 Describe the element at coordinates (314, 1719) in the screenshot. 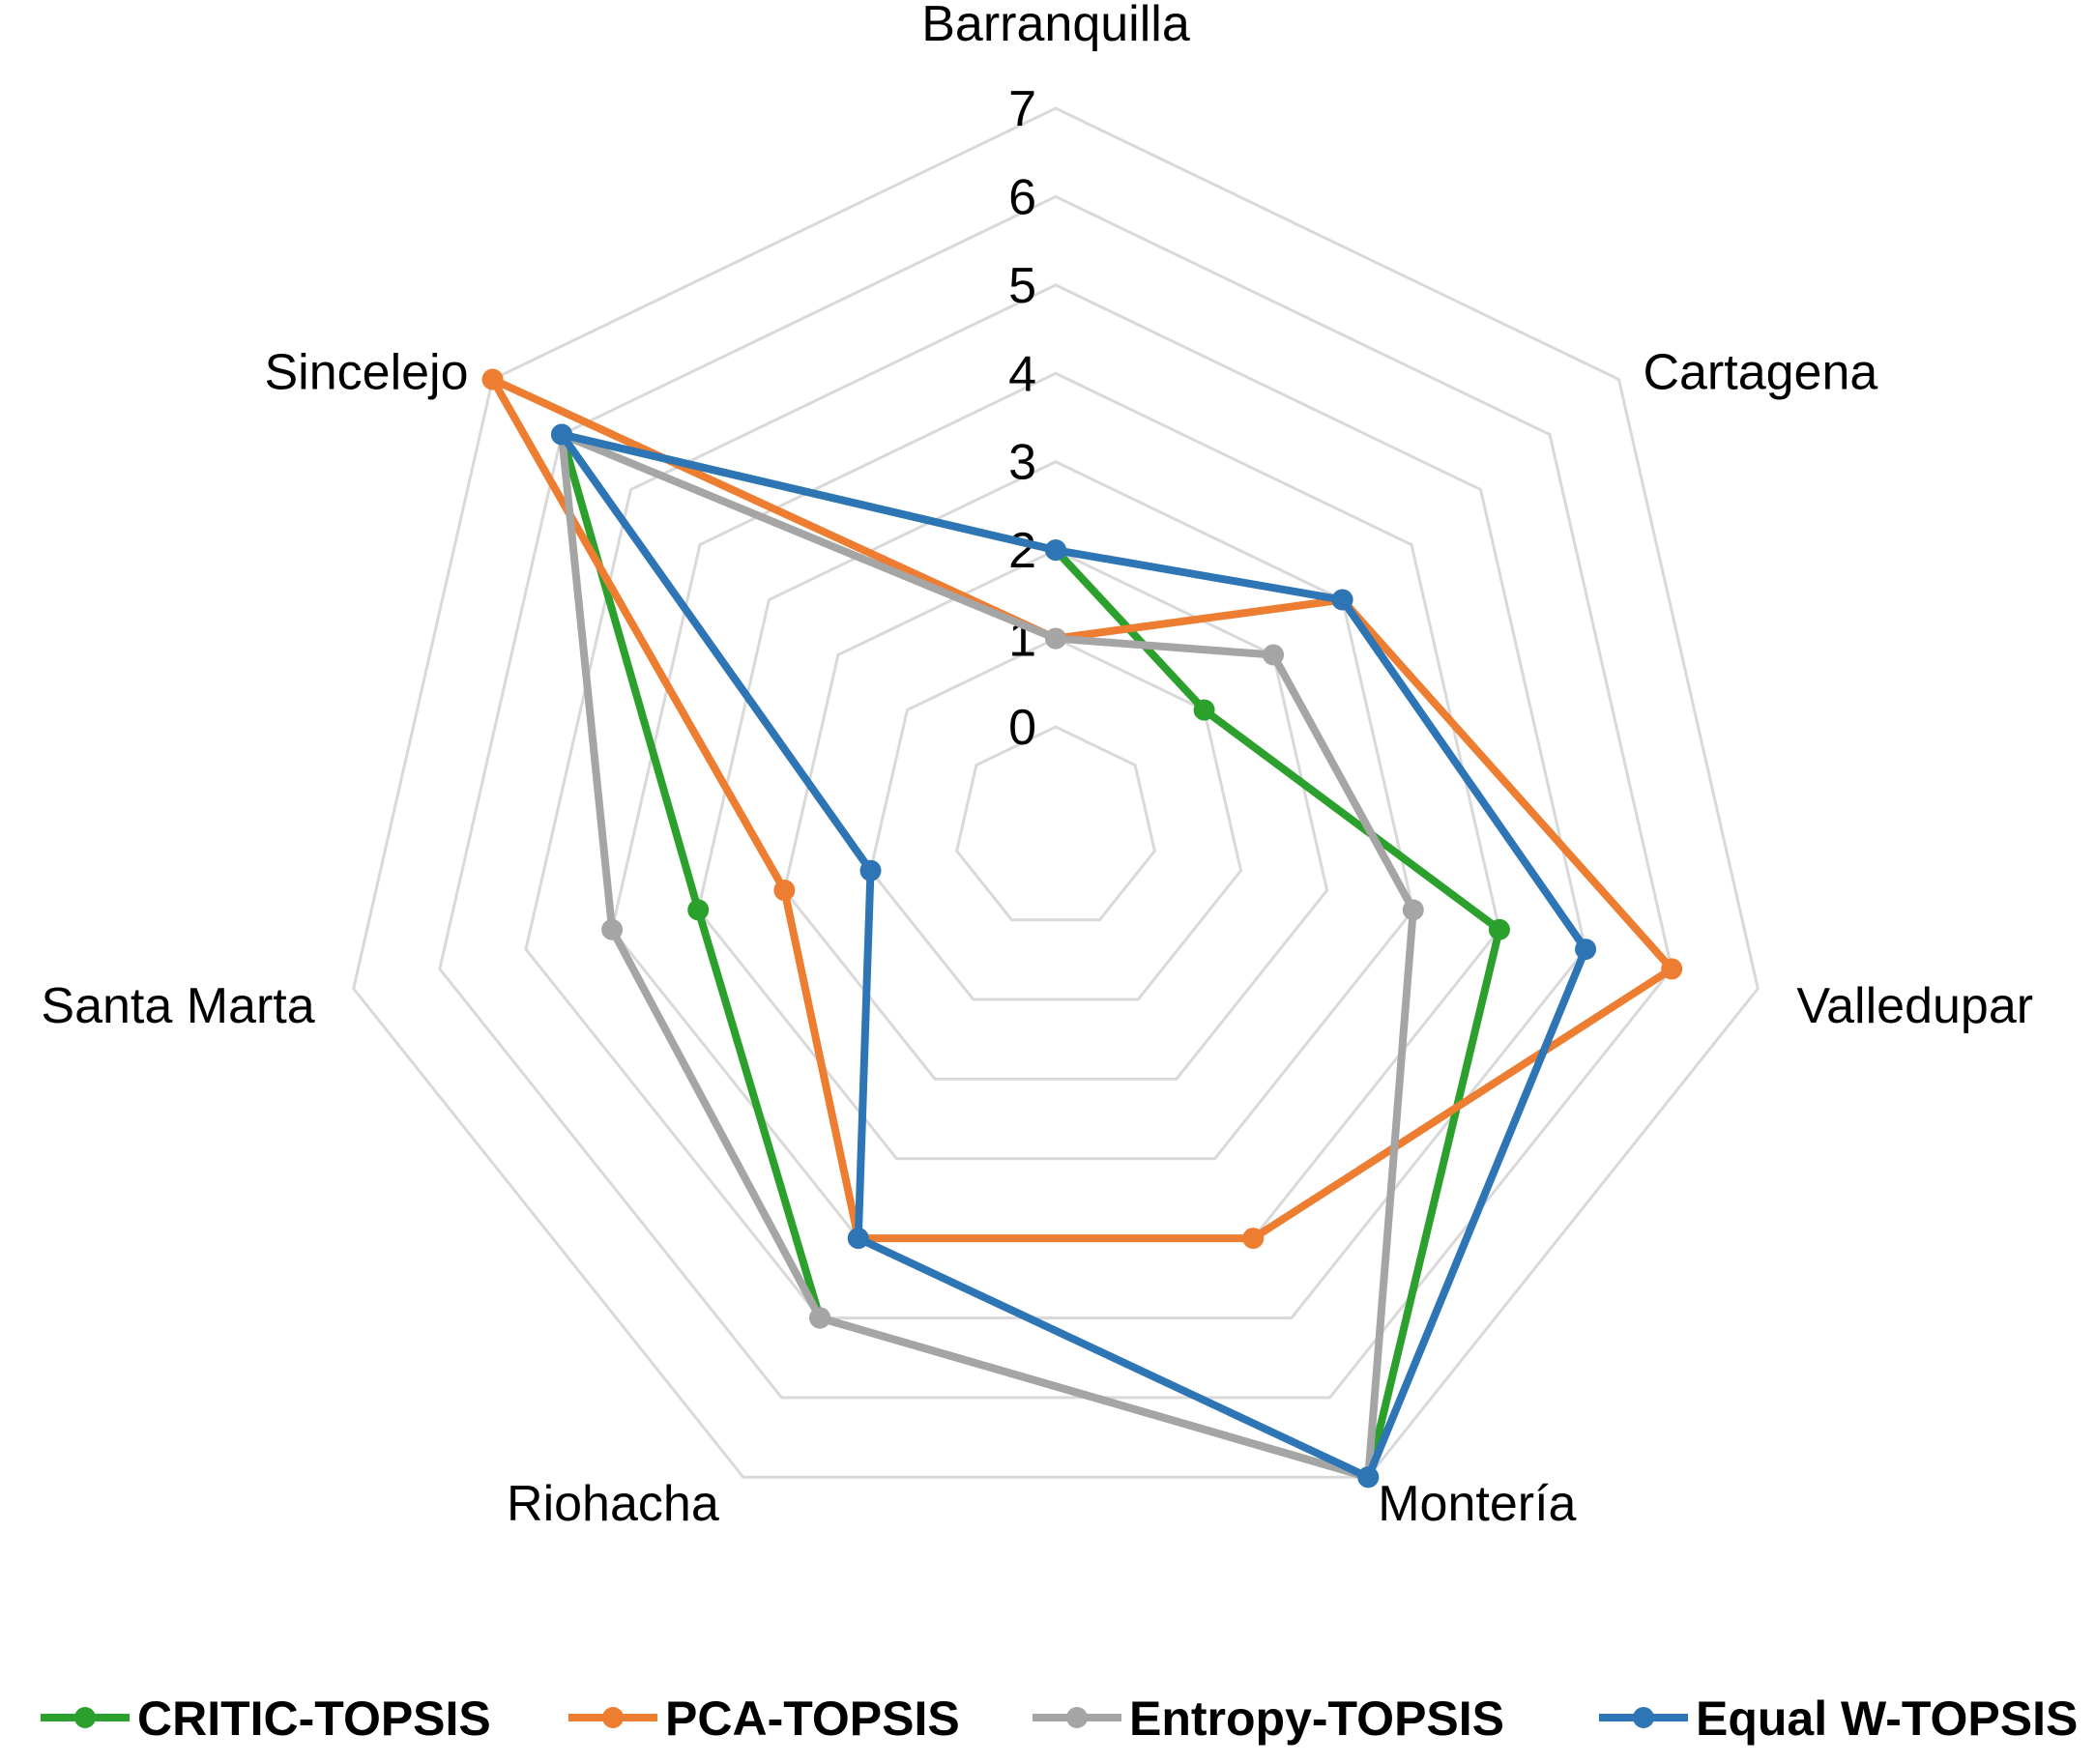

I see `legend-label: CRITIC-TOPSIS` at that location.